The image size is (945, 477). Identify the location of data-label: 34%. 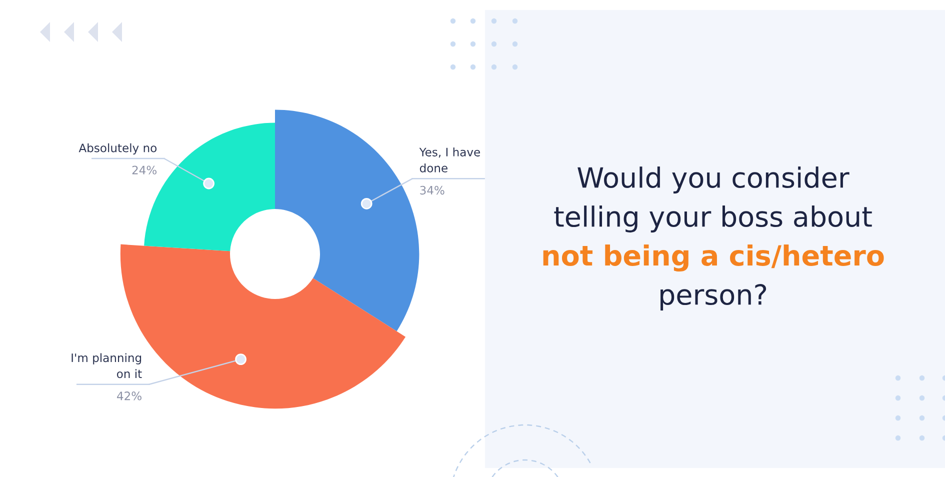
(432, 190).